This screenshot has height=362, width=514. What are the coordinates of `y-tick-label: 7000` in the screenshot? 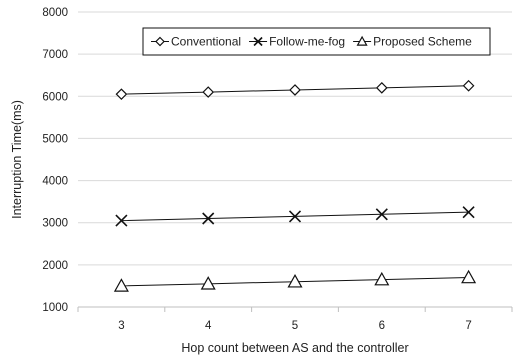 It's located at (55, 55).